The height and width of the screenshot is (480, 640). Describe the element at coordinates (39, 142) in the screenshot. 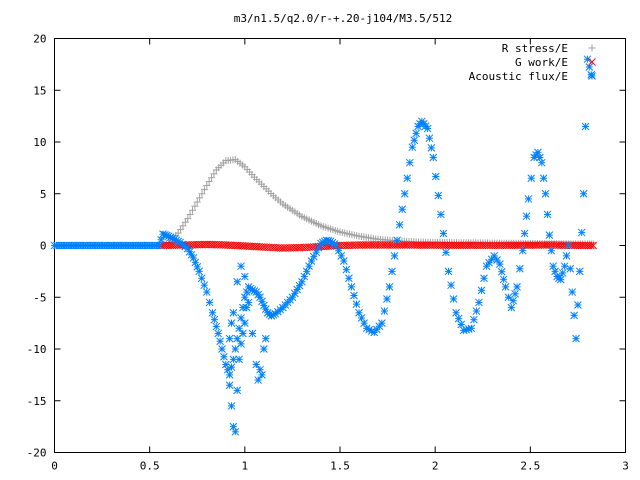

I see `y-tick-label: 10` at that location.